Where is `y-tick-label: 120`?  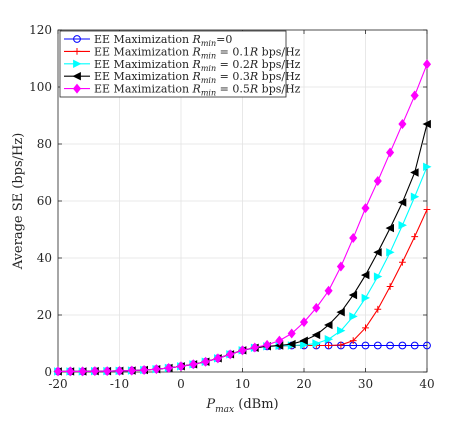
y-tick-label: 120 is located at coordinates (40, 30).